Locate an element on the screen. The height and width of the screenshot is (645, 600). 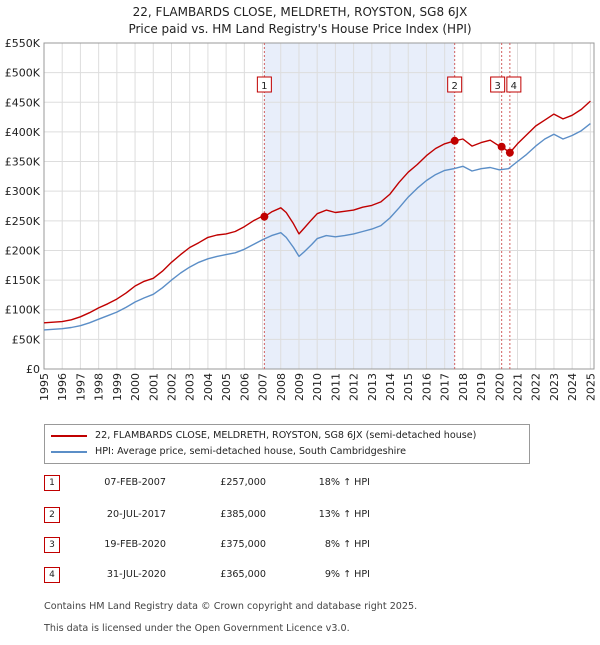
sale-number-badge: 4 is located at coordinates (52, 575).